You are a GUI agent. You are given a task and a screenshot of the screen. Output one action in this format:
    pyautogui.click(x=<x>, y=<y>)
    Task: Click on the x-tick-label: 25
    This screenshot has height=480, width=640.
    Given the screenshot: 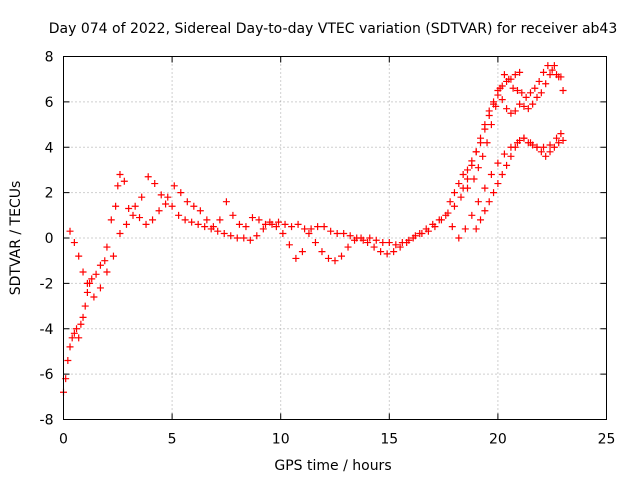 What is the action you would take?
    pyautogui.click(x=607, y=440)
    